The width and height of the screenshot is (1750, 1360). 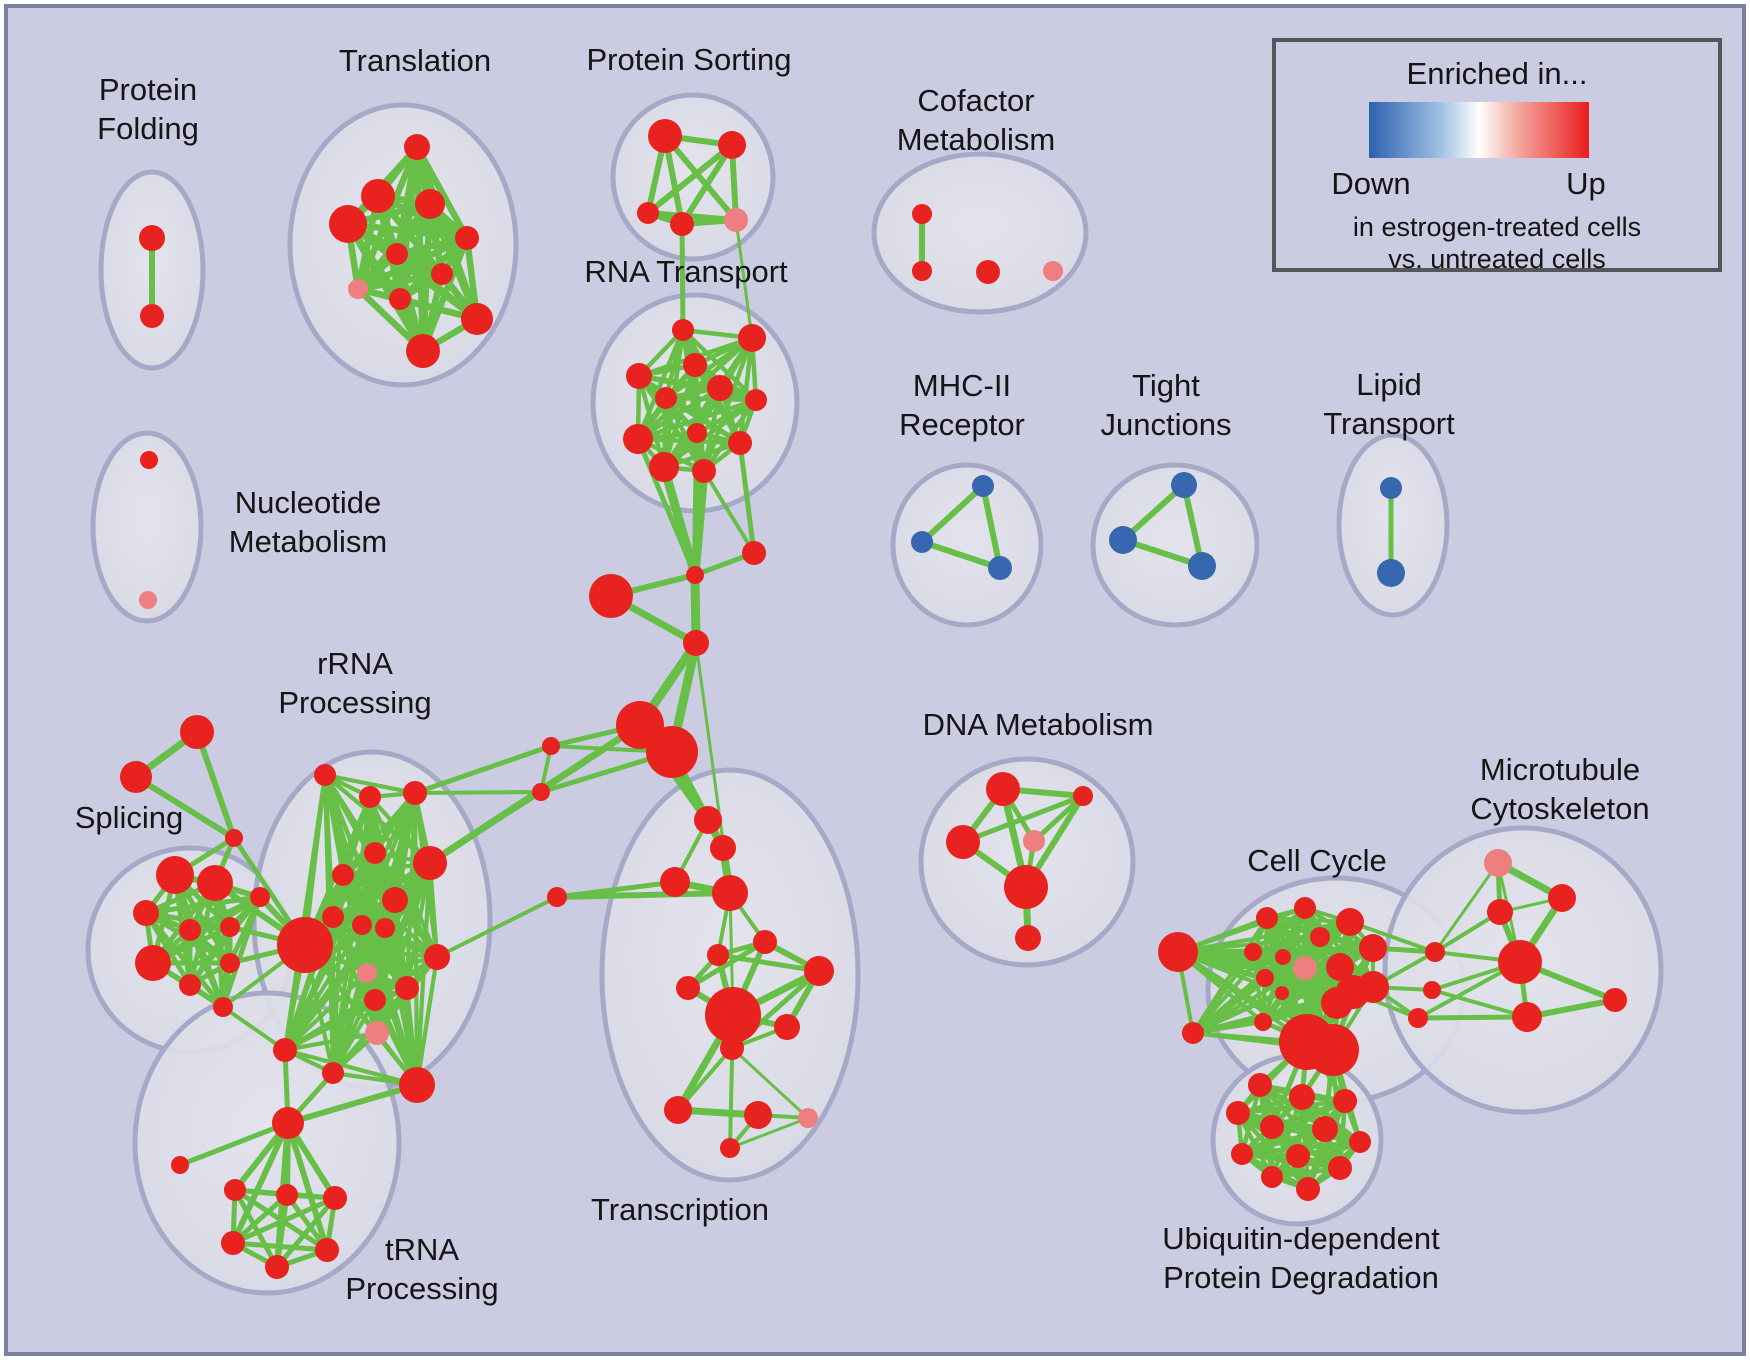 I want to click on node-msm2, so click(x=1432, y=990).